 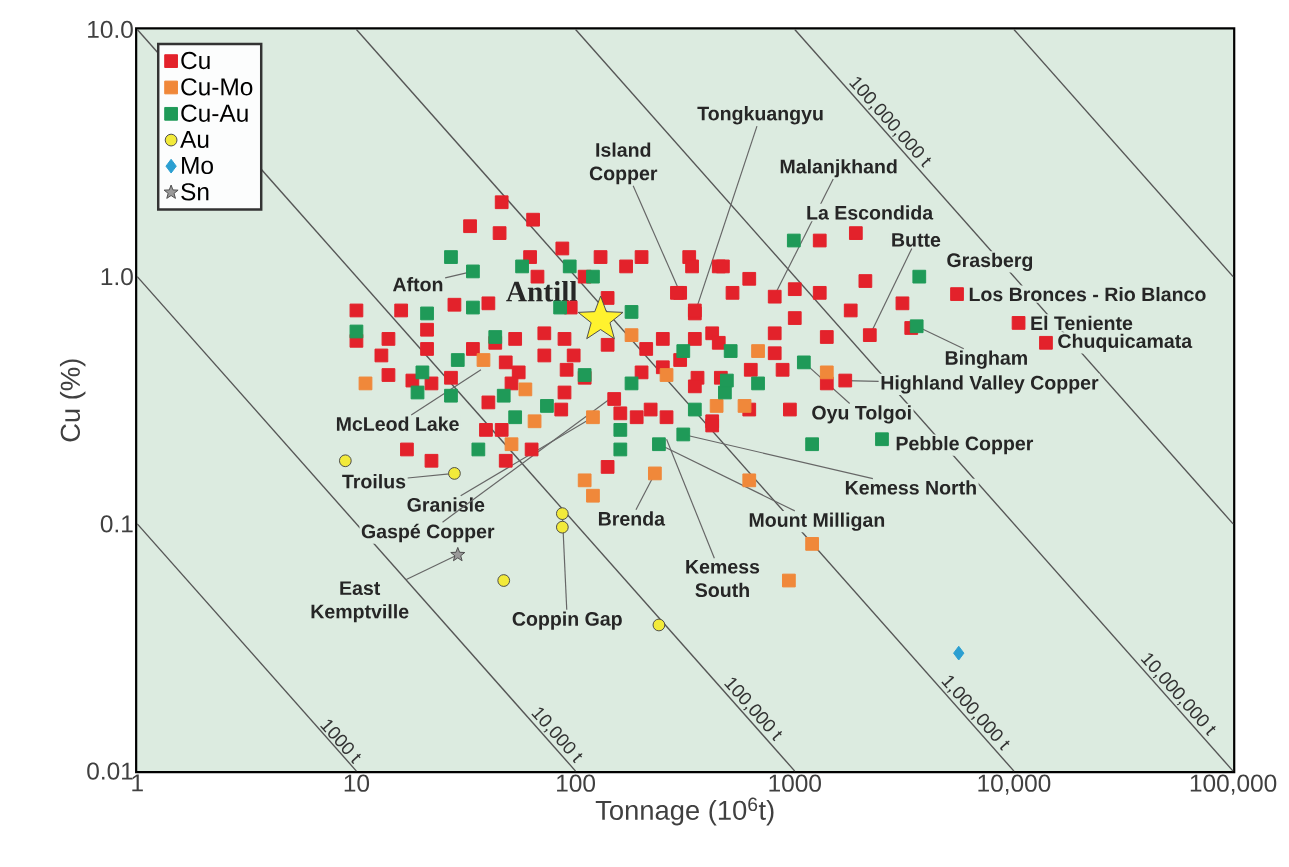 What do you see at coordinates (397, 423) in the screenshot?
I see `annotation: McLeod Lake` at bounding box center [397, 423].